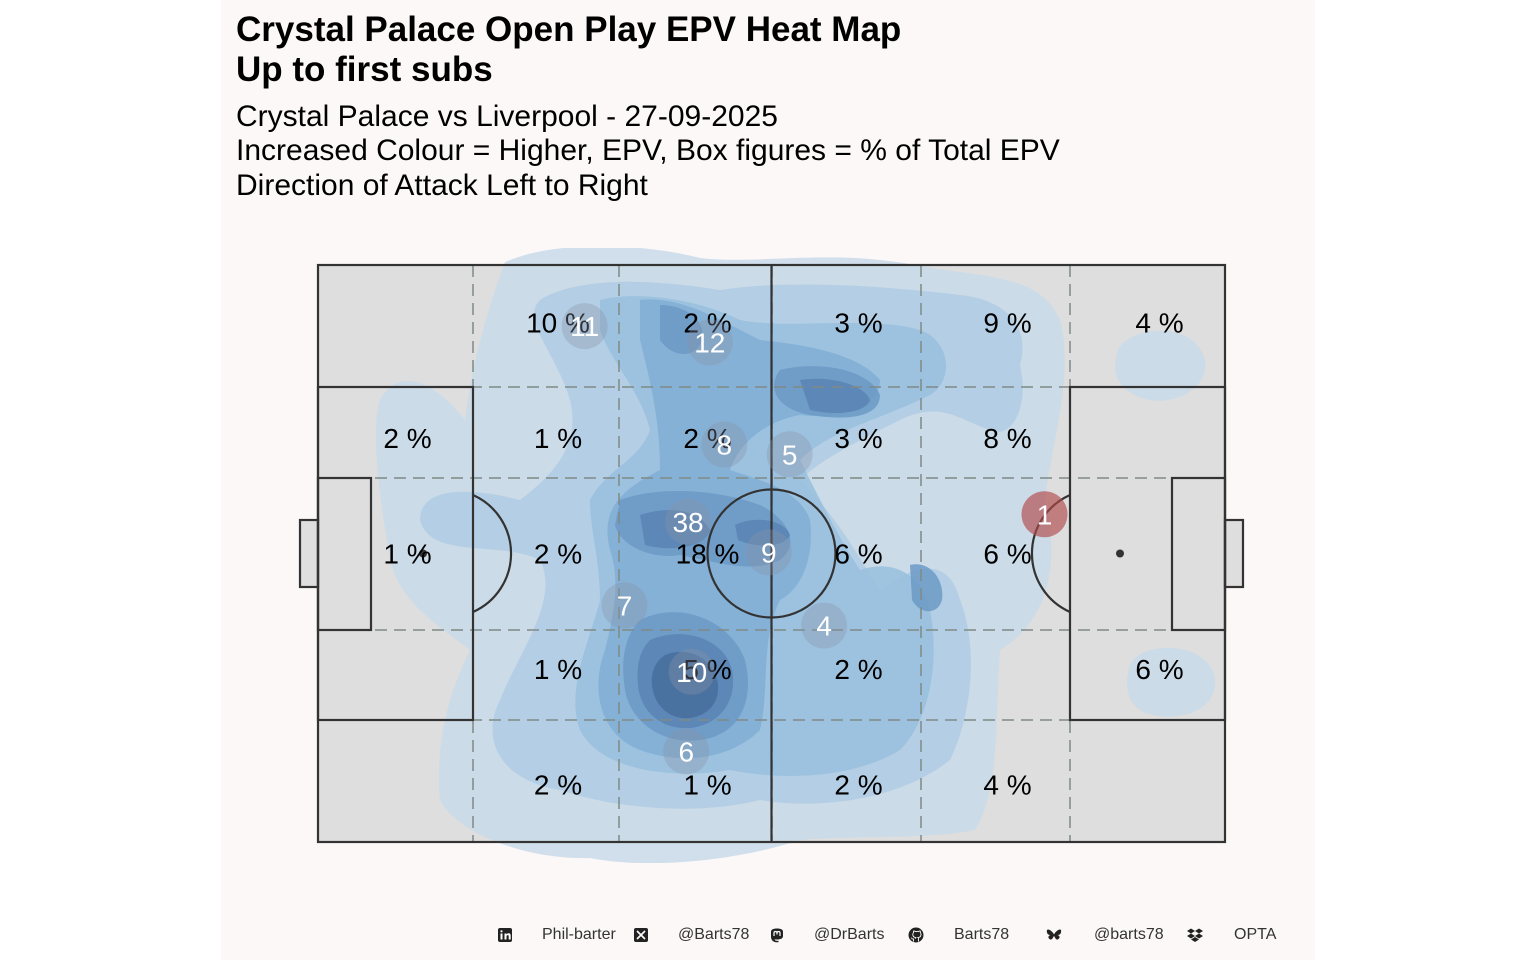  Describe the element at coordinates (442, 185) in the screenshot. I see `direction-caption: Direction of Attack Left to Right` at that location.